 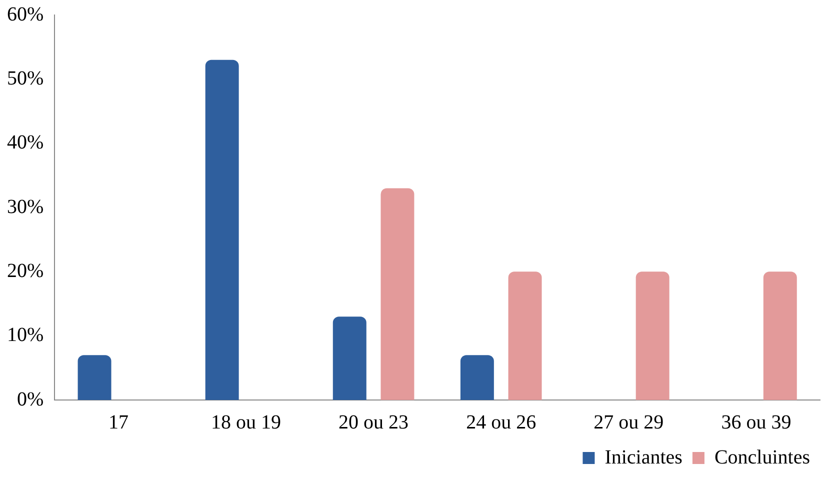 What do you see at coordinates (756, 422) in the screenshot?
I see `x-tick-label: 36 ou 39` at bounding box center [756, 422].